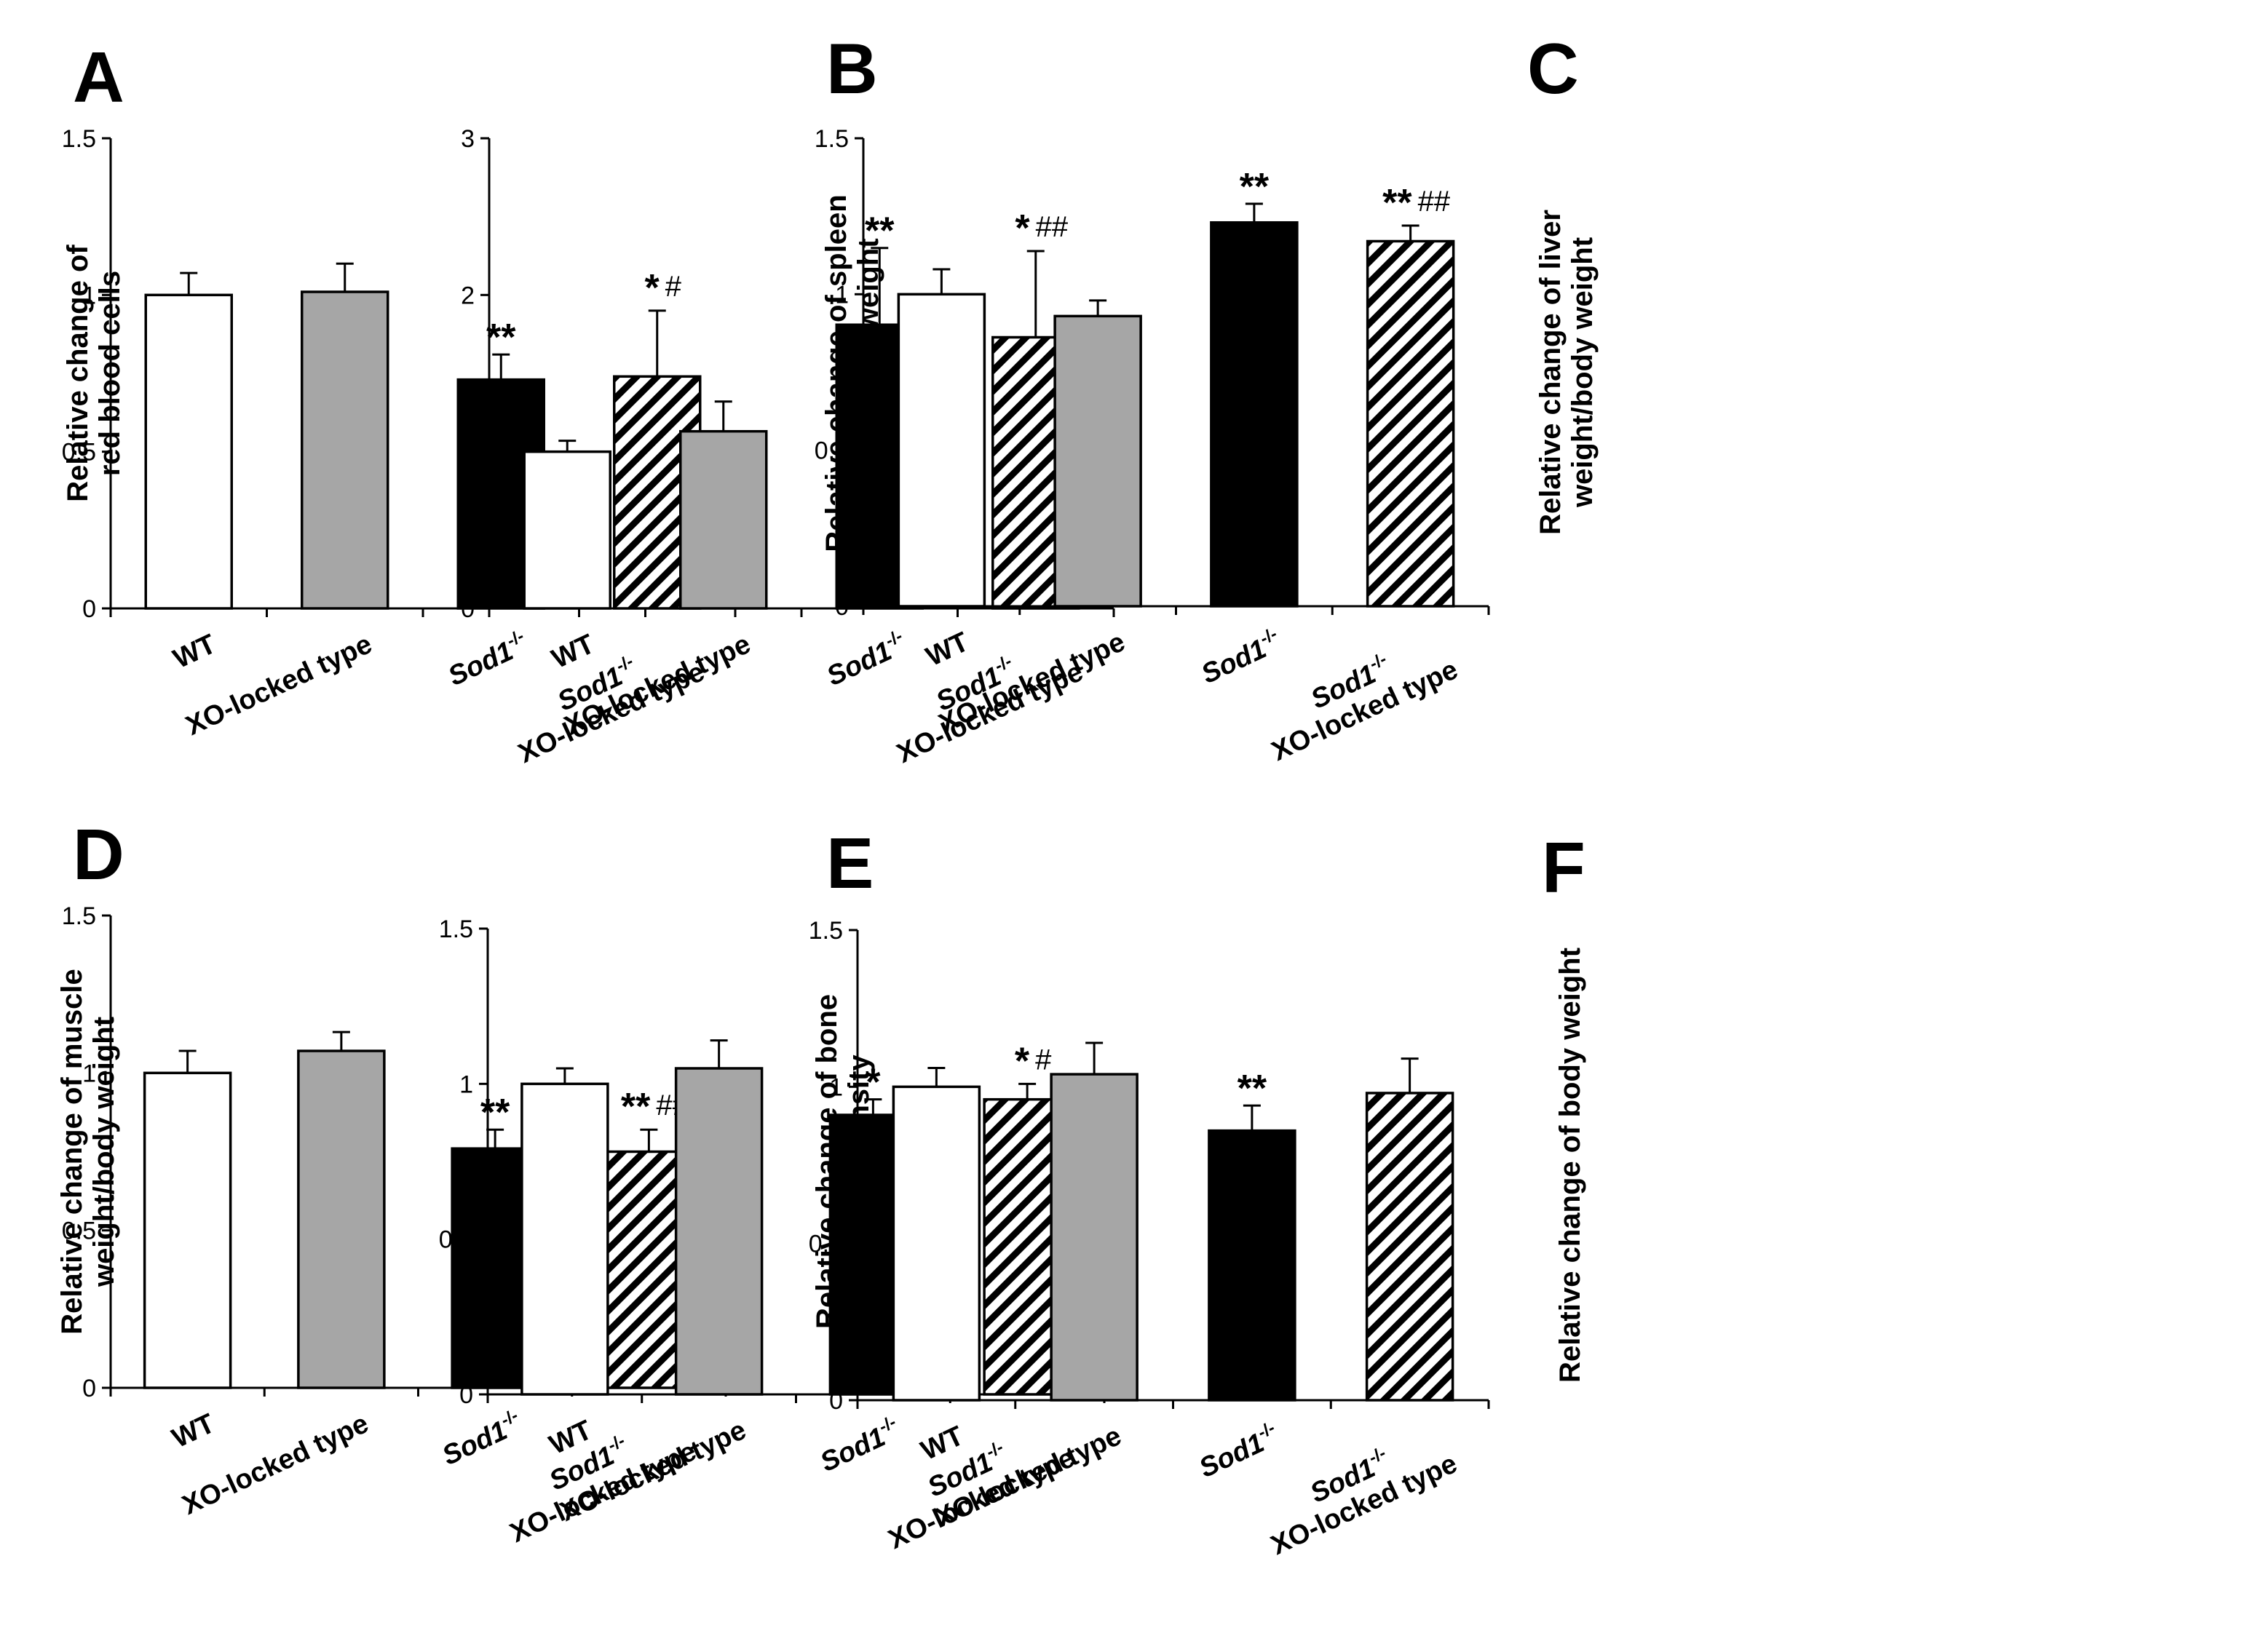  I want to click on y-tick-label: 3, so click(468, 139).